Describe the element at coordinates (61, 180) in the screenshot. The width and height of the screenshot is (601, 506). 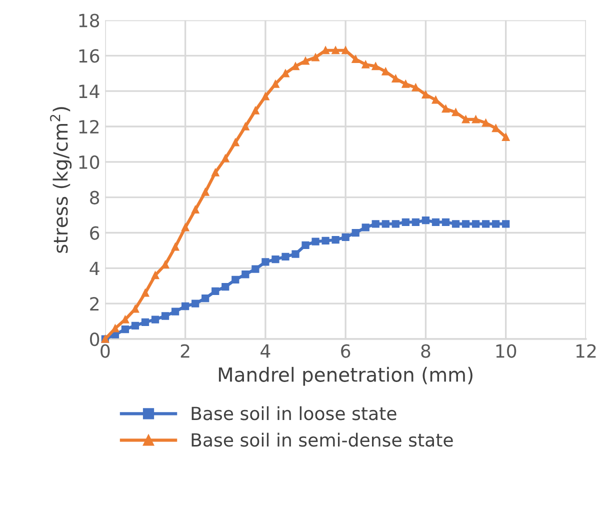
I see `y-axis-title: stress (kg/cm$^{2}$)` at that location.